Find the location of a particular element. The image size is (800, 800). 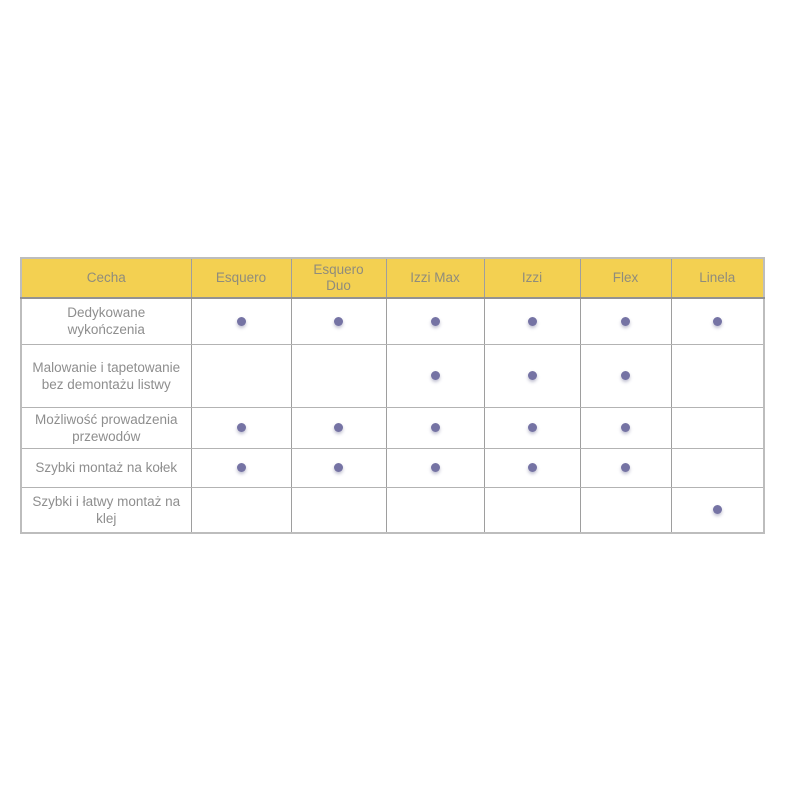

feature-label: Szybki montaż na kołek is located at coordinates (106, 467).